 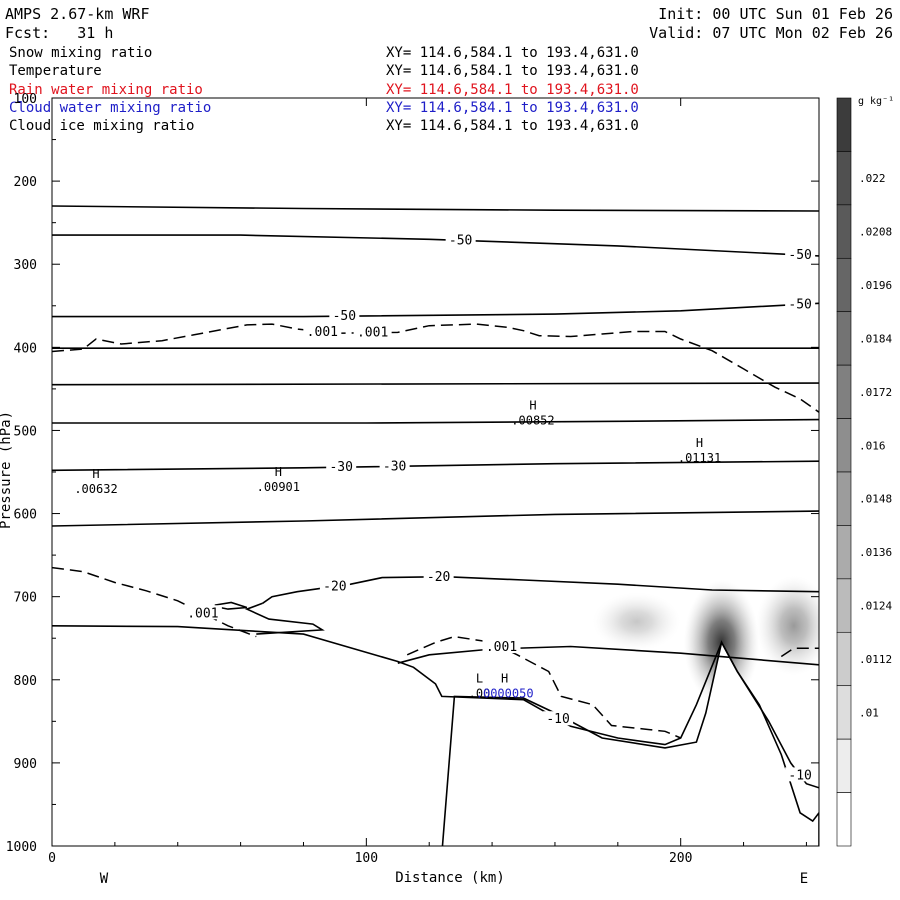 What do you see at coordinates (872, 445) in the screenshot?
I see `colorbar-label: .016` at bounding box center [872, 445].